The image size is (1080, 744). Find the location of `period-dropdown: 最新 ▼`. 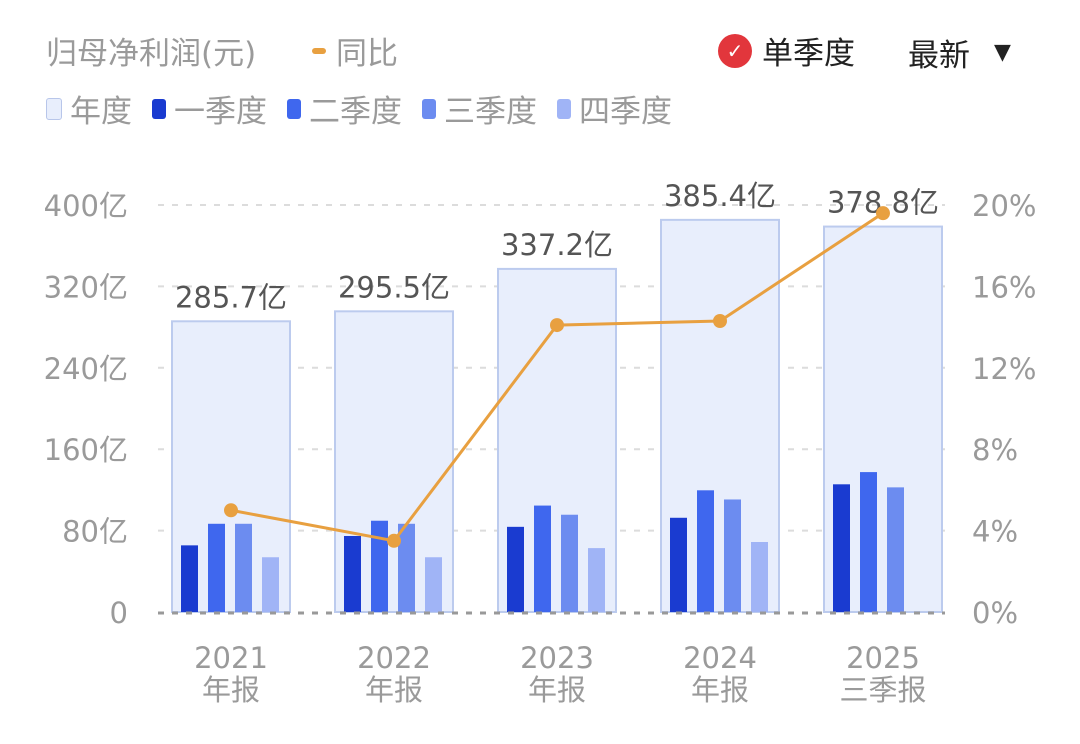

period-dropdown: 最新 ▼ is located at coordinates (959, 52).